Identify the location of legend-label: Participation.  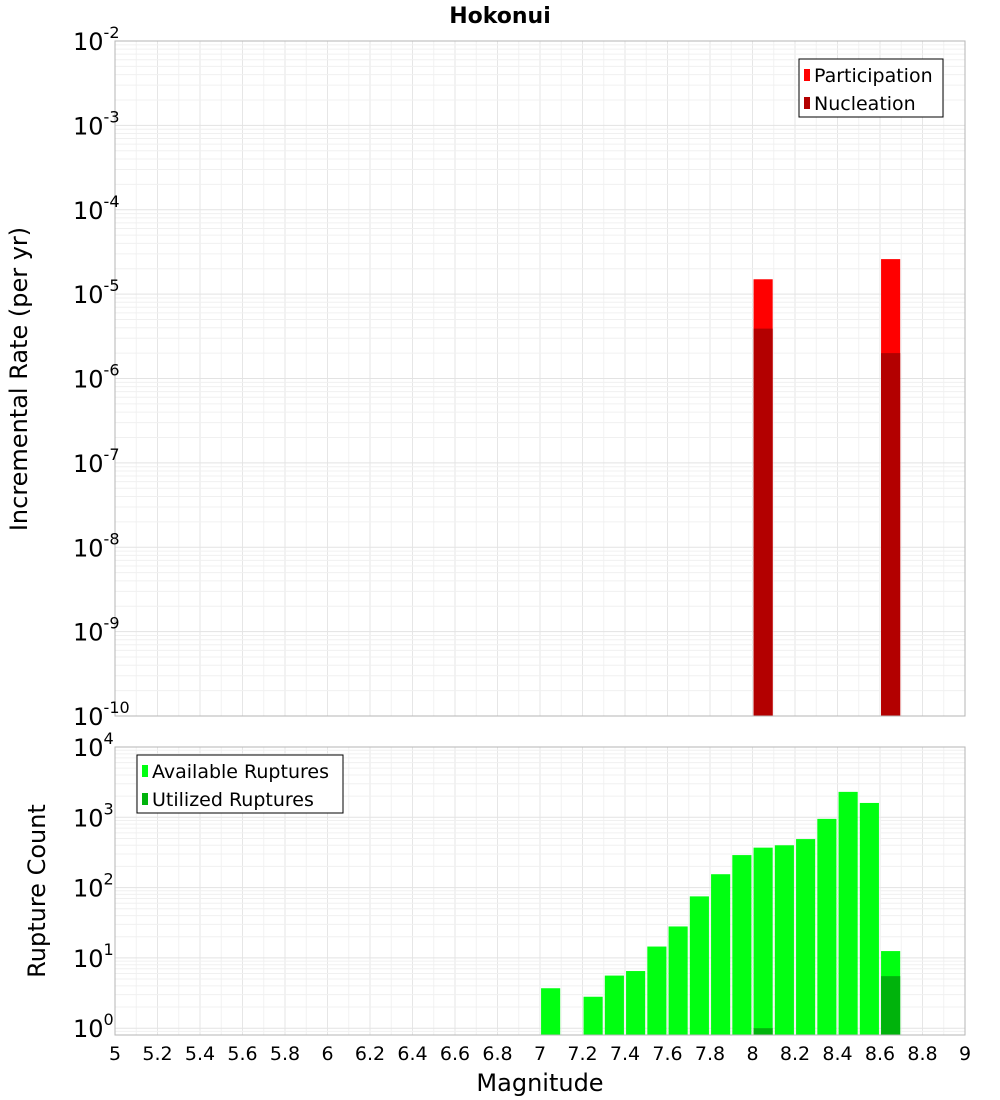
(873, 76).